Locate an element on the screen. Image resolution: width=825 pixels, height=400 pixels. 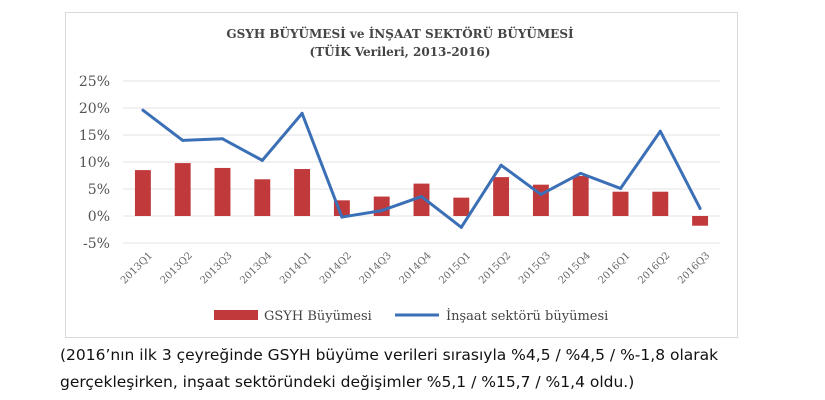
x-tick-label: 2014Q2 is located at coordinates (336, 268).